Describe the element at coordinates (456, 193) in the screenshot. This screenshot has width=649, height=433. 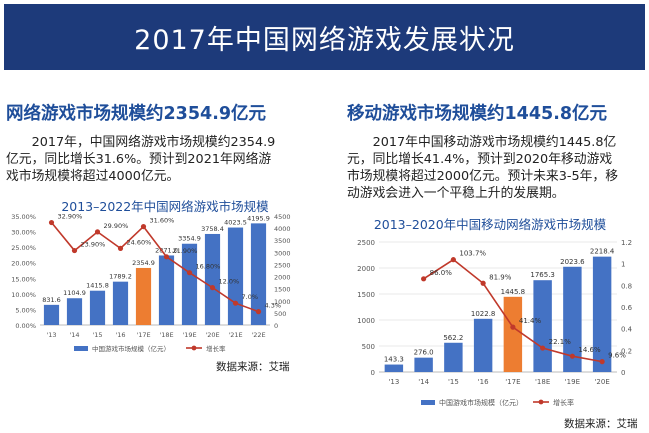
I see `right-paragraph-line: 动游戏会进入一个平稳上升的发展期。` at that location.